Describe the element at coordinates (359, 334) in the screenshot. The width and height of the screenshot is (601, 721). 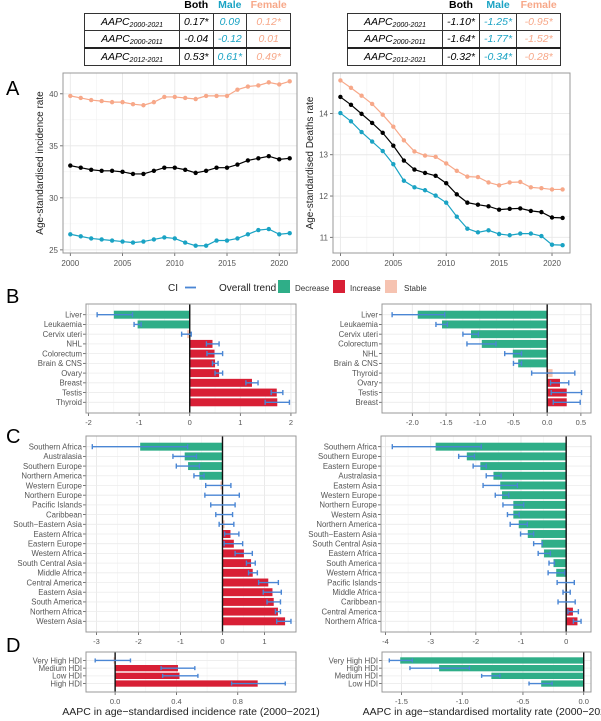
I see `category-label: Cervix uteri` at that location.